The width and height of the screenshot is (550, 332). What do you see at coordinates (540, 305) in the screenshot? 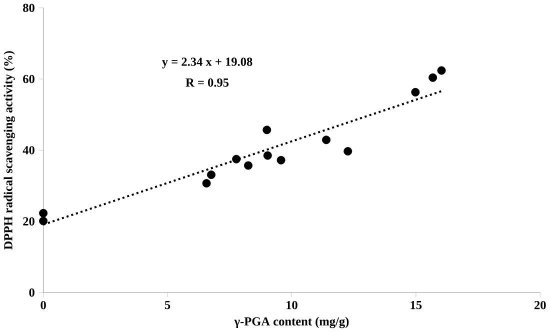
I see `x-tick-label: 20` at bounding box center [540, 305].